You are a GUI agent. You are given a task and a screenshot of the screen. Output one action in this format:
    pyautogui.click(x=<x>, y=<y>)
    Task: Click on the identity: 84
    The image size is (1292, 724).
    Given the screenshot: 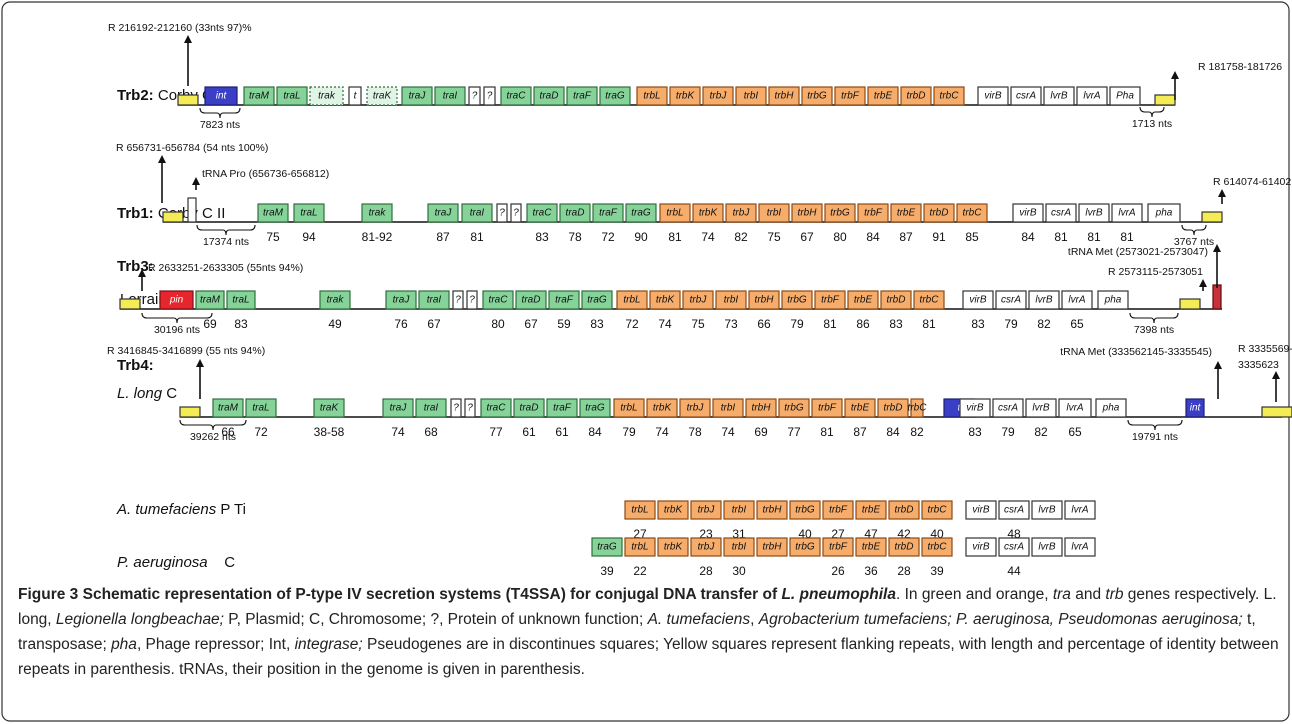 What is the action you would take?
    pyautogui.click(x=1028, y=237)
    